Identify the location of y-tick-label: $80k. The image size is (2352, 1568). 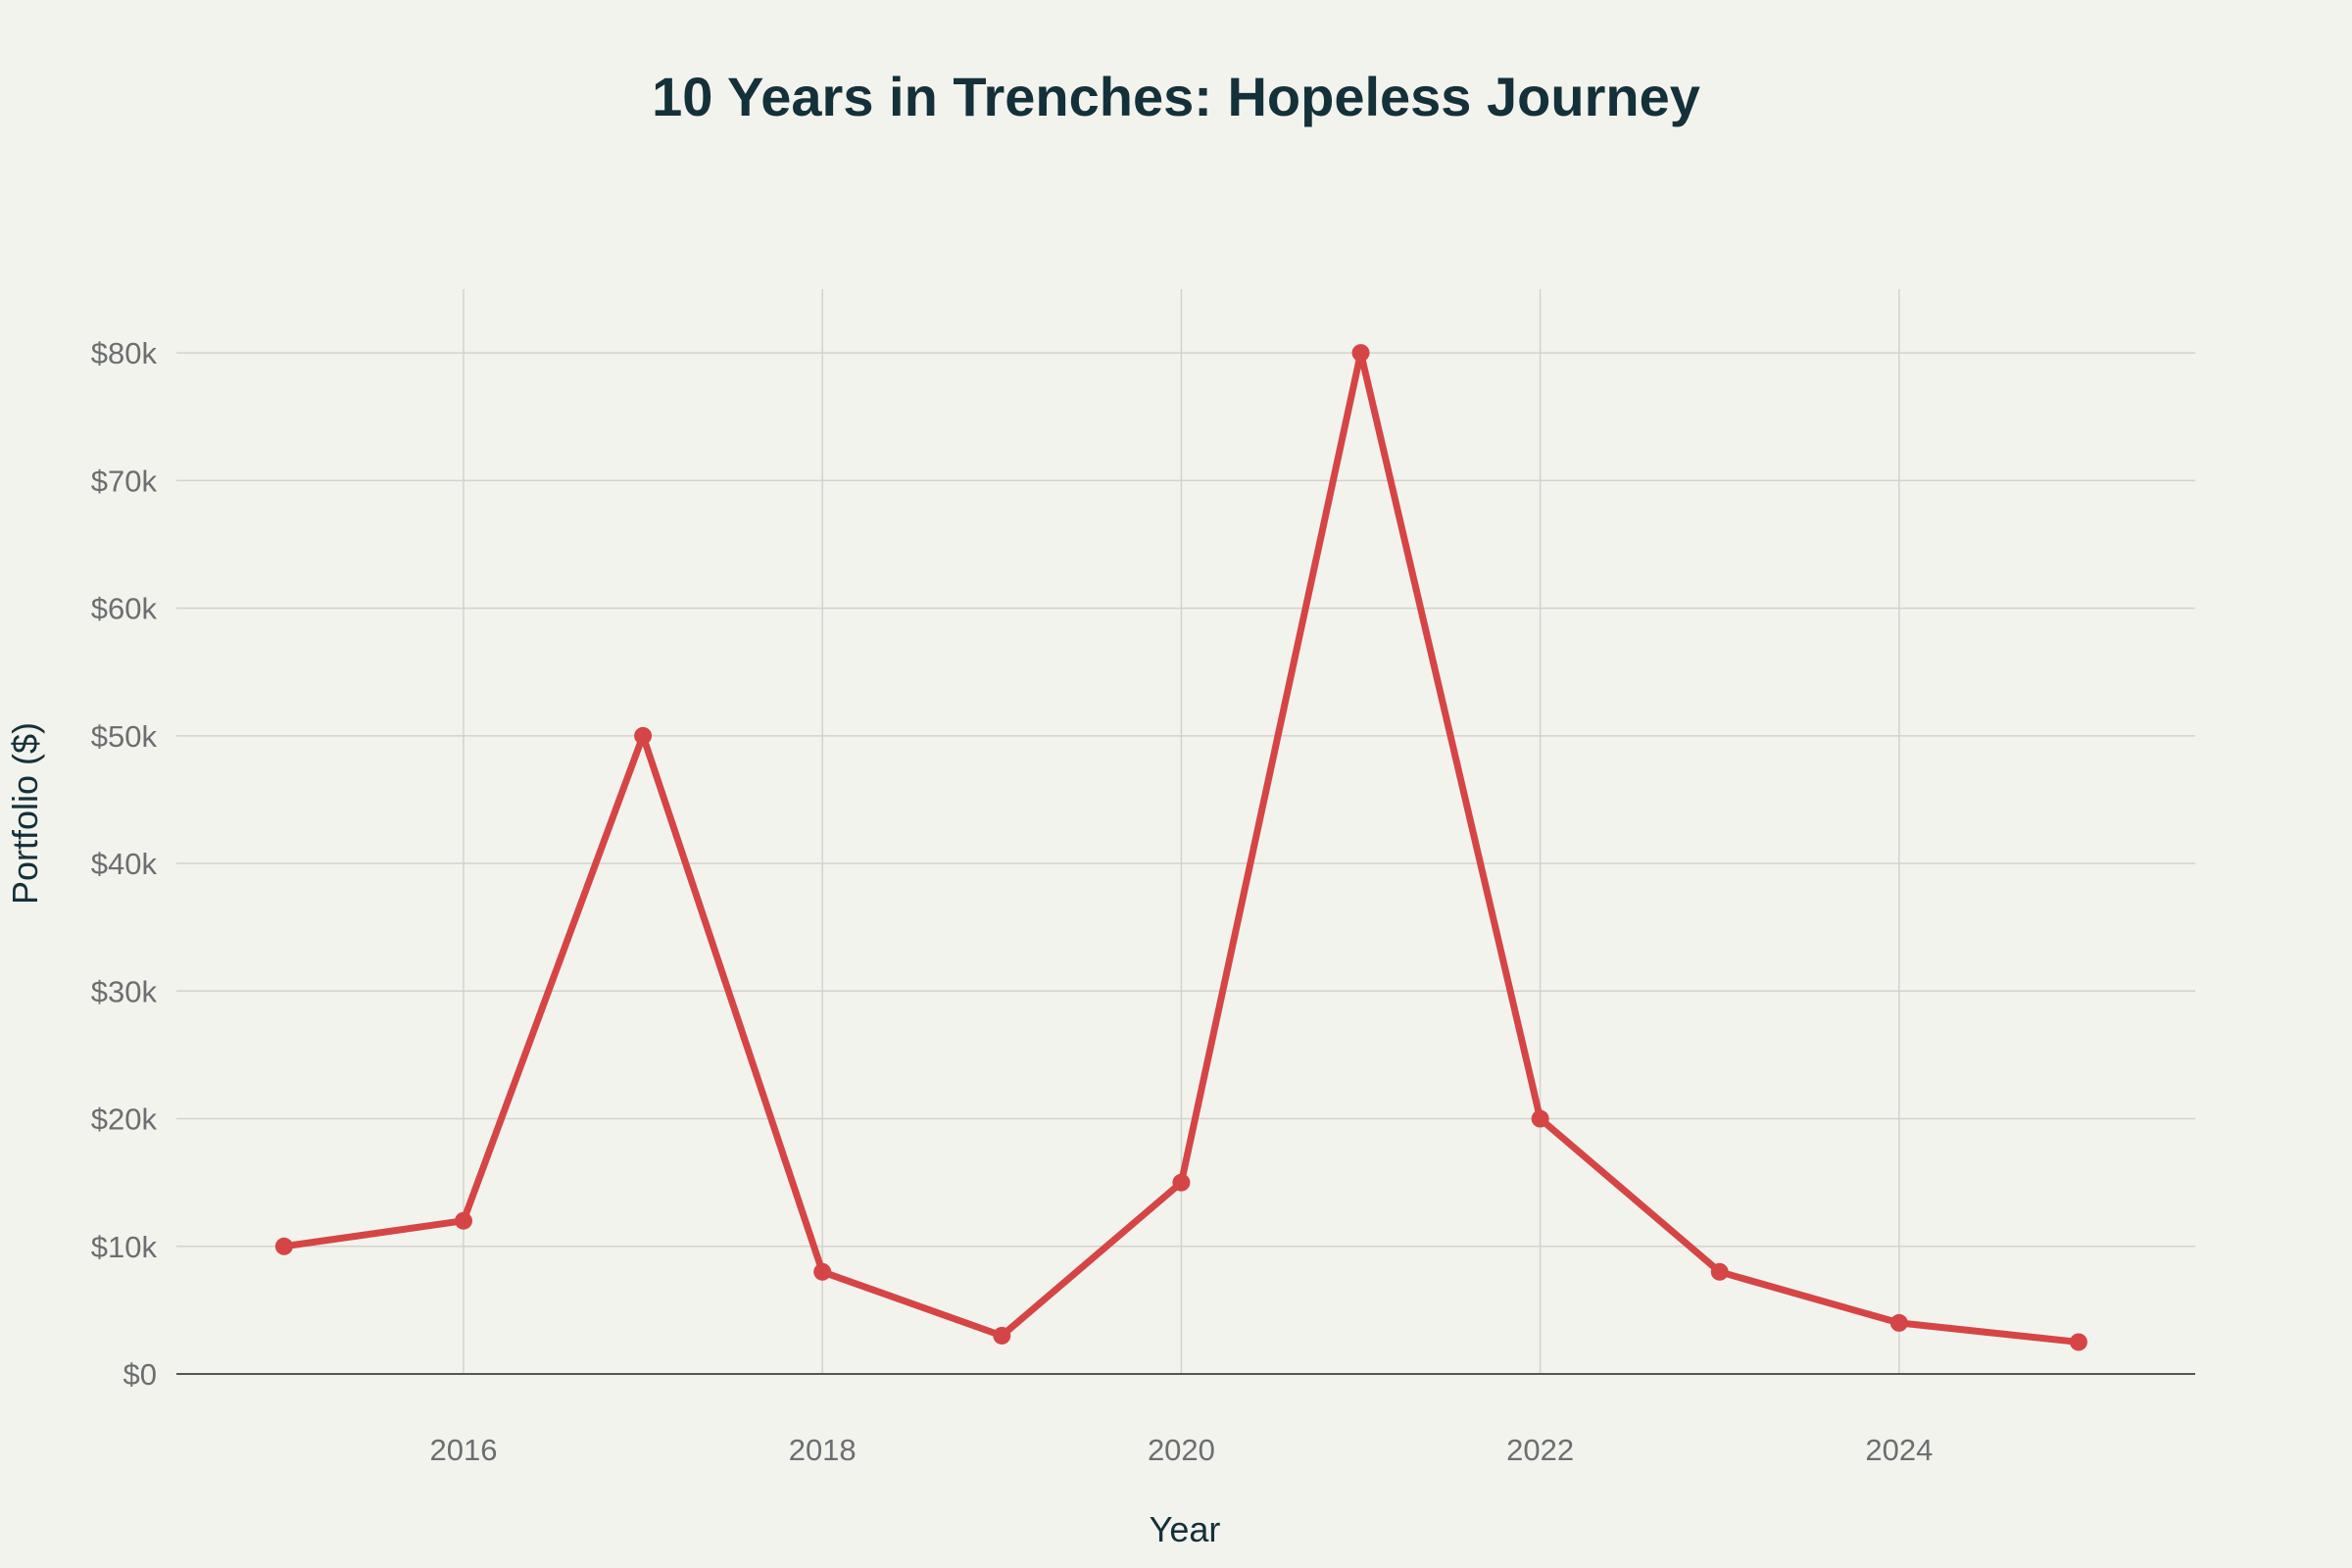
(124, 353).